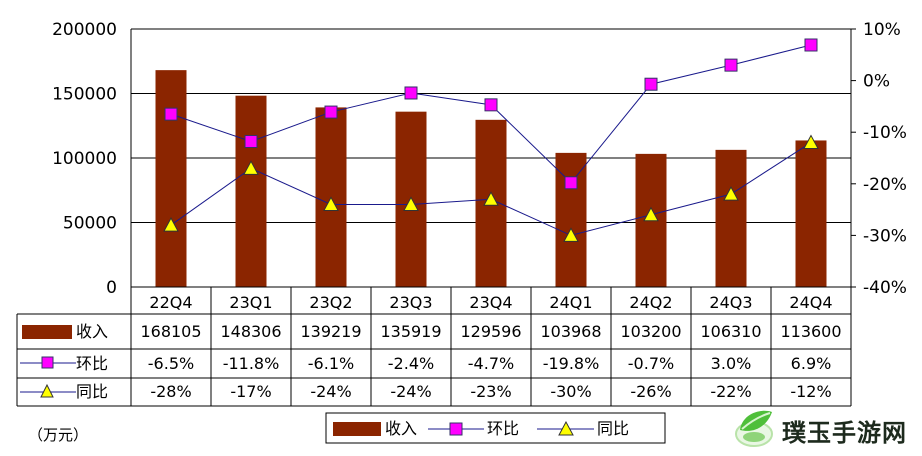 This screenshot has width=922, height=456. I want to click on table-value-环比: -4.7%, so click(491, 363).